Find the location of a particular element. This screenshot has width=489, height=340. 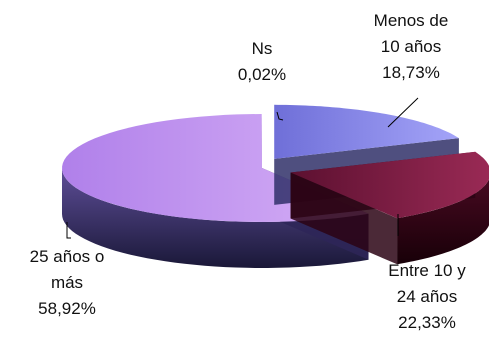

slice-name-line: Entre 10 y is located at coordinates (427, 270).